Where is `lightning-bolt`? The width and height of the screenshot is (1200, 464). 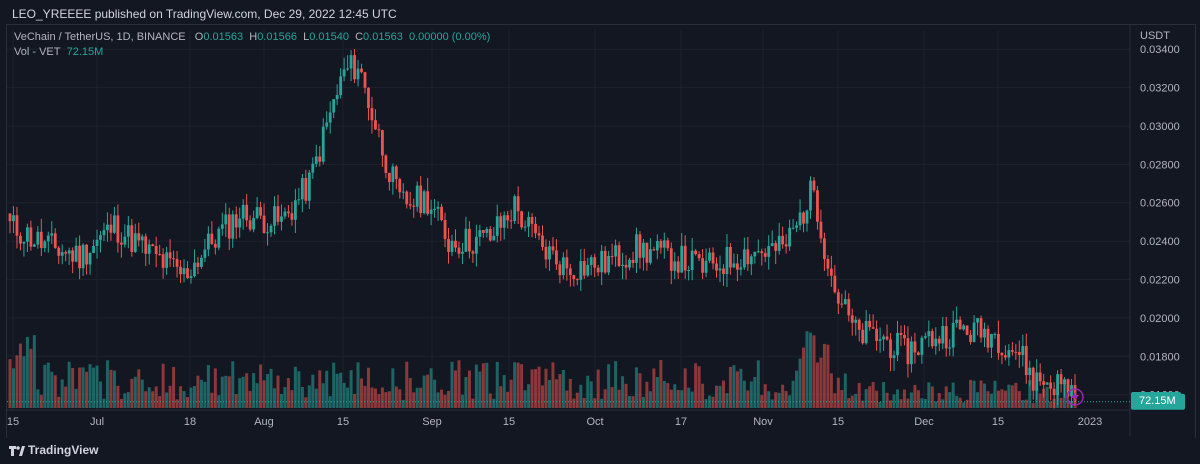 lightning-bolt is located at coordinates (1075, 397).